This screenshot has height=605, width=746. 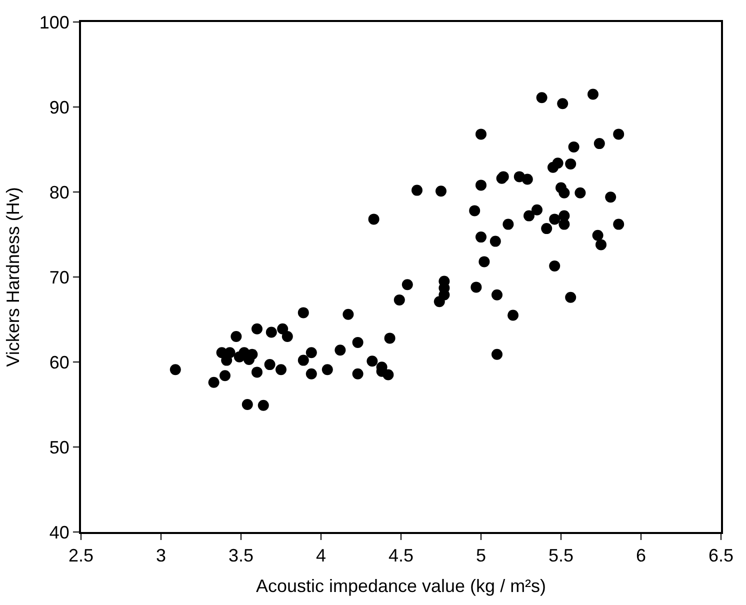 I want to click on x-tick-label: 3.5, so click(x=241, y=556).